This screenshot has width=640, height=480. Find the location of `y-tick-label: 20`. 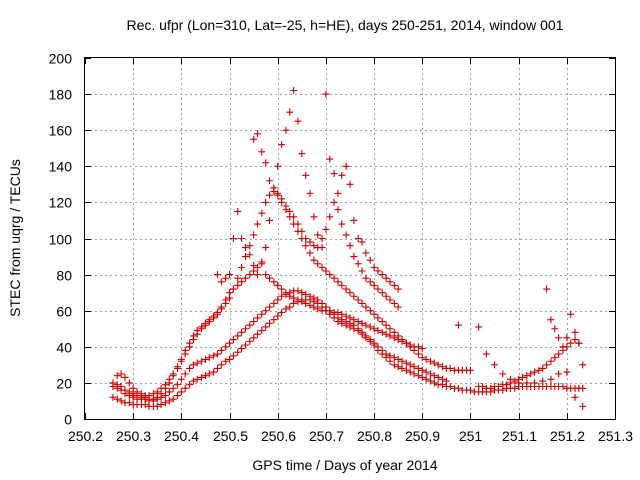

y-tick-label: 20 is located at coordinates (64, 384).